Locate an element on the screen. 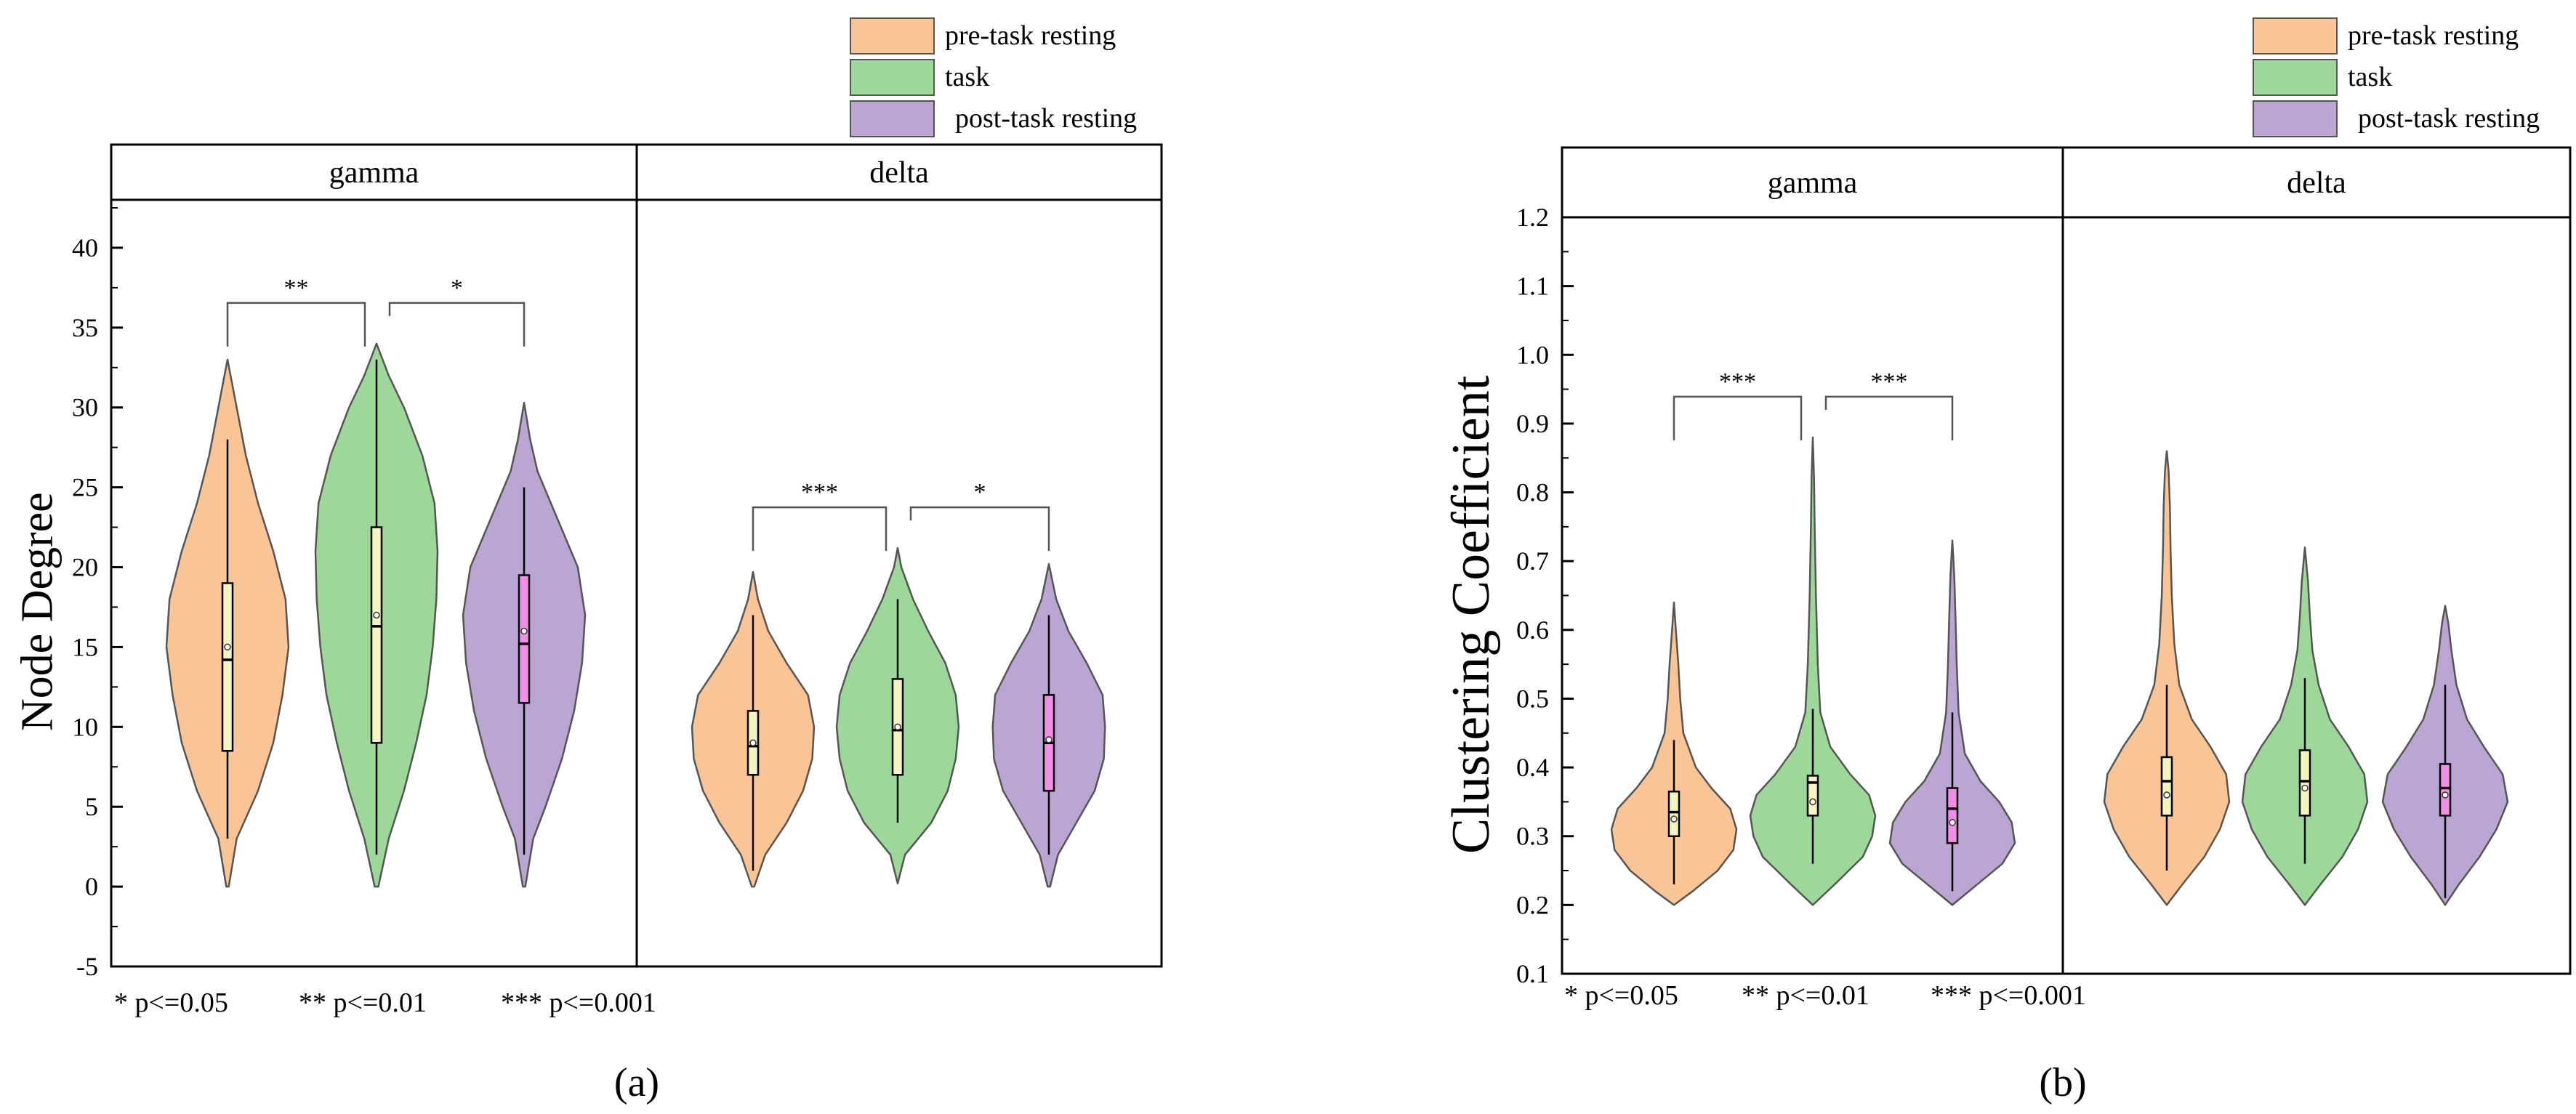 This screenshot has width=2576, height=1114. panel-label: (a) is located at coordinates (636, 1082).